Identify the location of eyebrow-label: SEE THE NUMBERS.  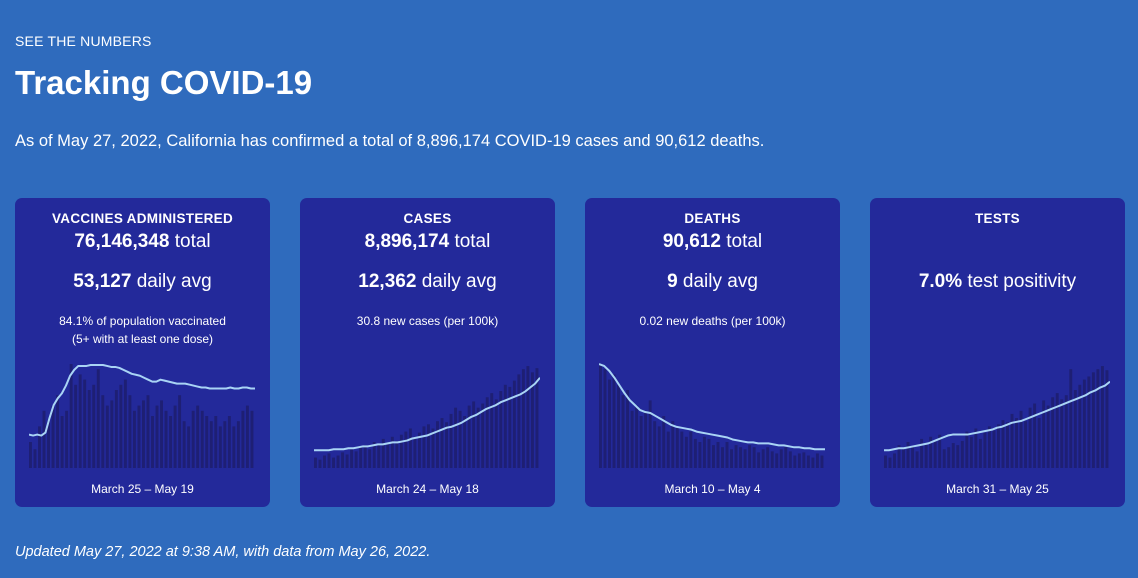
(83, 41).